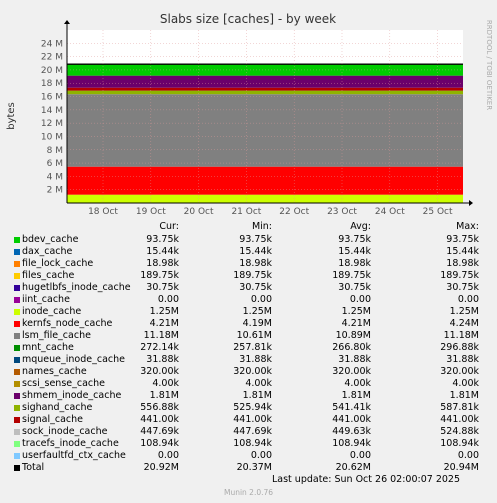 The width and height of the screenshot is (497, 503). I want to click on legend-label: mqueue_inode_cache, so click(73, 359).